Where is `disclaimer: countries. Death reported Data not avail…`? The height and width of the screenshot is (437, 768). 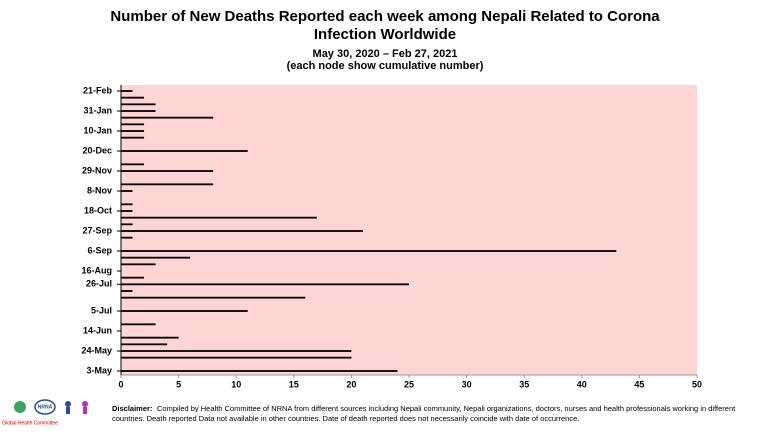 disclaimer: countries. Death reported Data not avail… is located at coordinates (345, 418).